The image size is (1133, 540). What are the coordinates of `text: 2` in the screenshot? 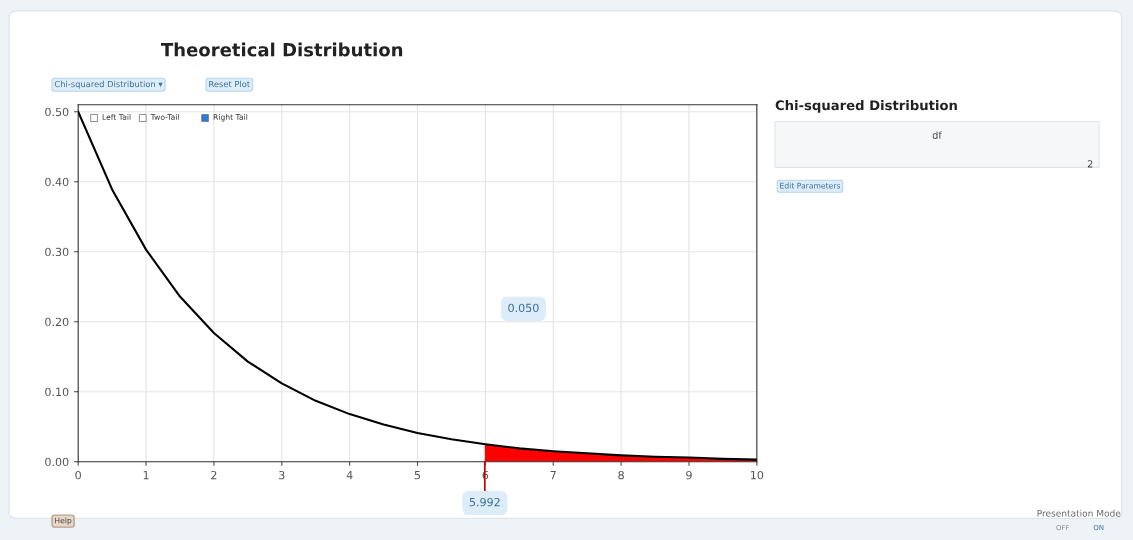 It's located at (1090, 164).